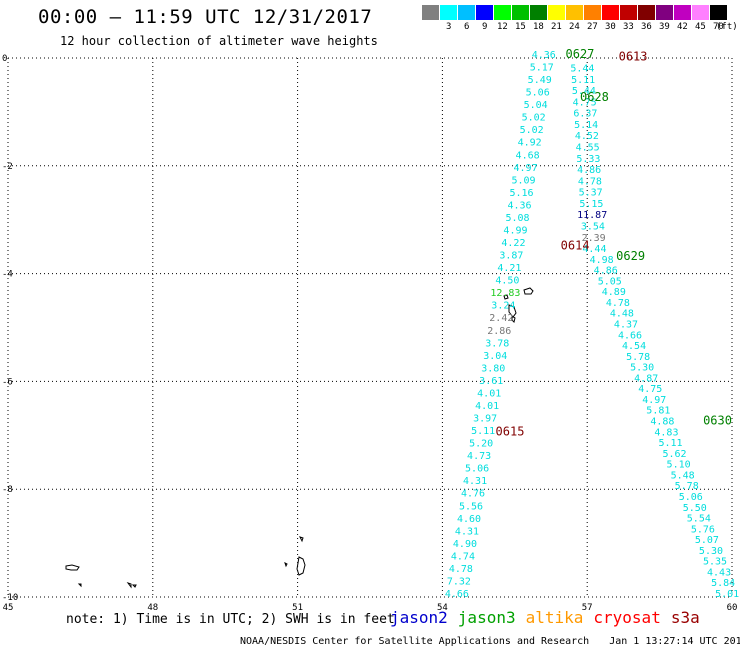 The image size is (740, 650). What do you see at coordinates (646, 27) in the screenshot?
I see `legend-label: 36` at bounding box center [646, 27].